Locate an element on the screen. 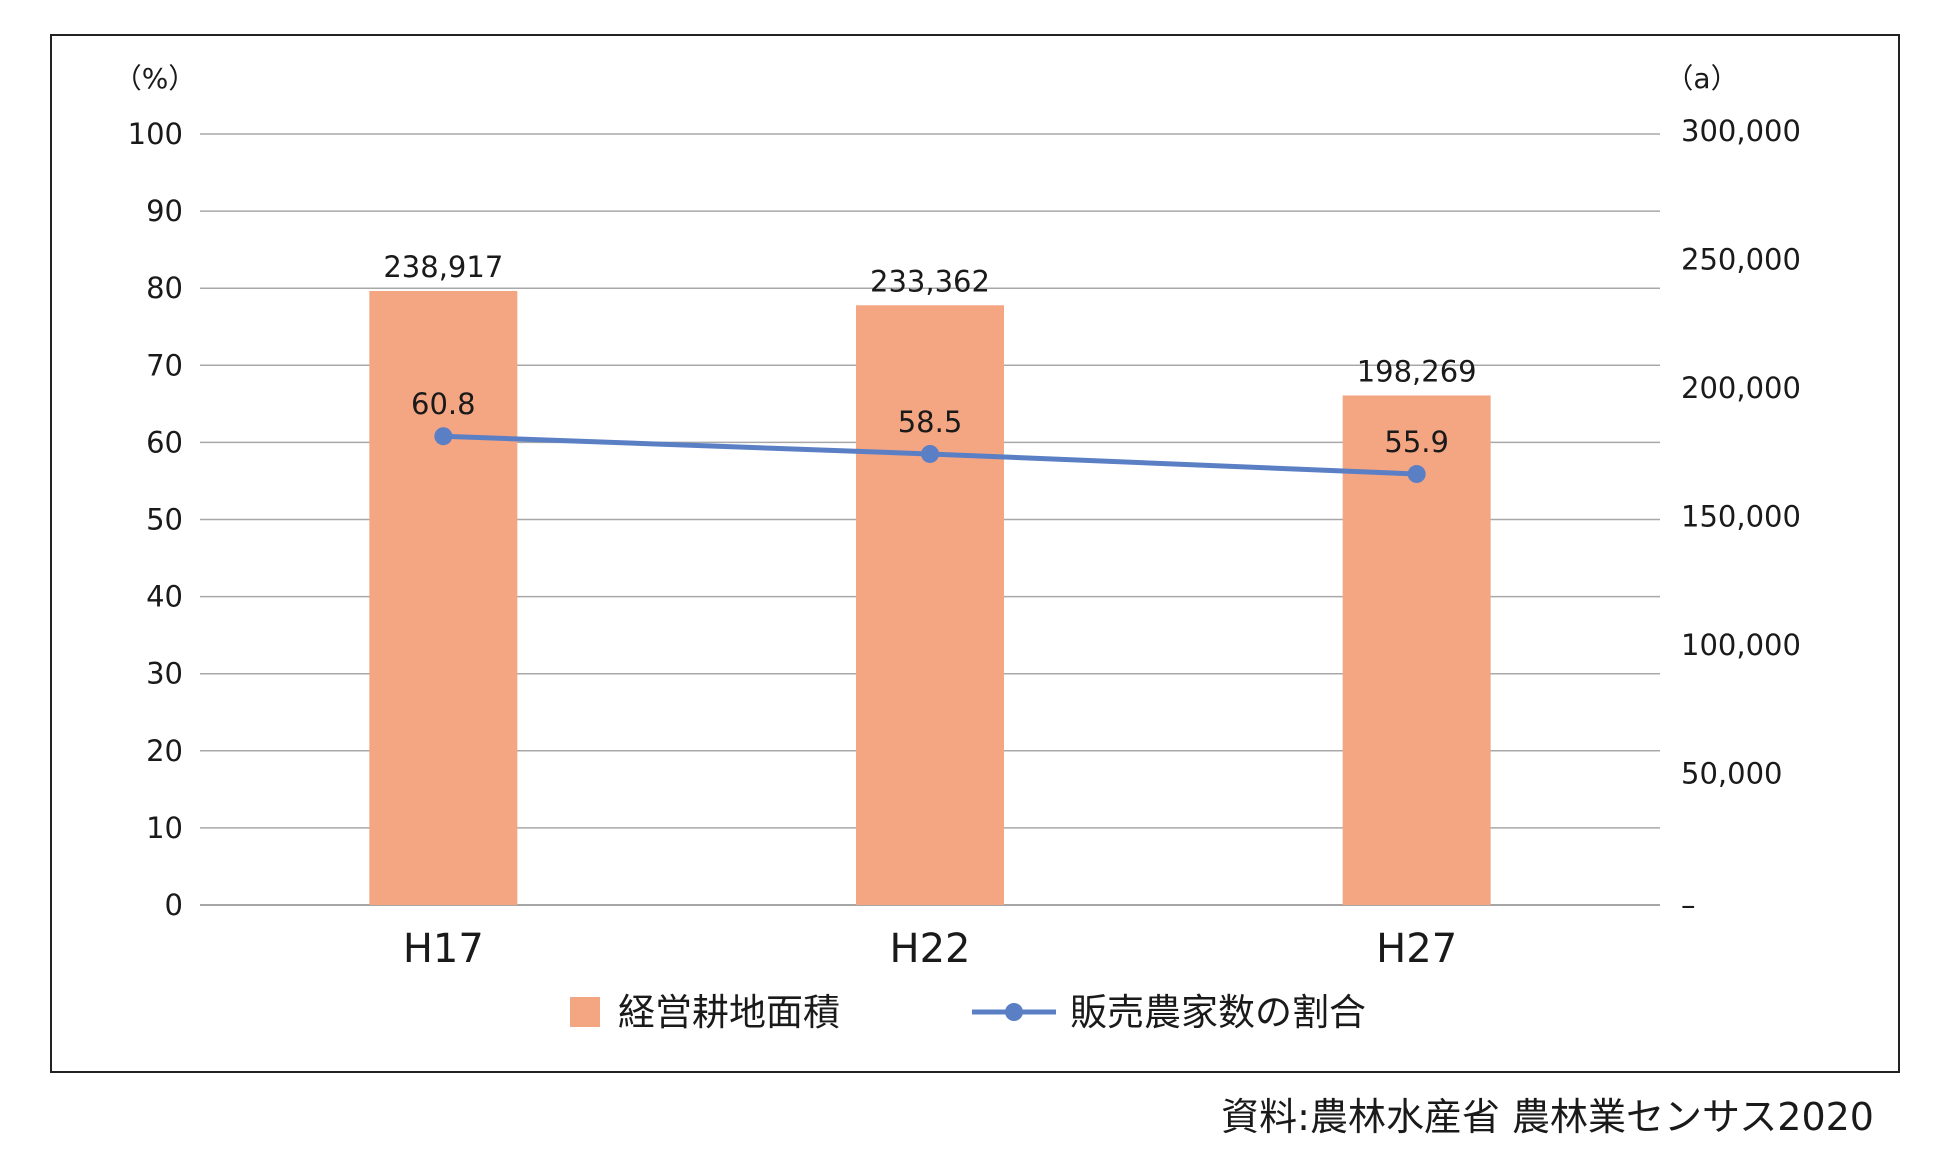  left-axis-ticks: 0 10 20 30 40 50 60 70 80 90 100 is located at coordinates (155, 519).